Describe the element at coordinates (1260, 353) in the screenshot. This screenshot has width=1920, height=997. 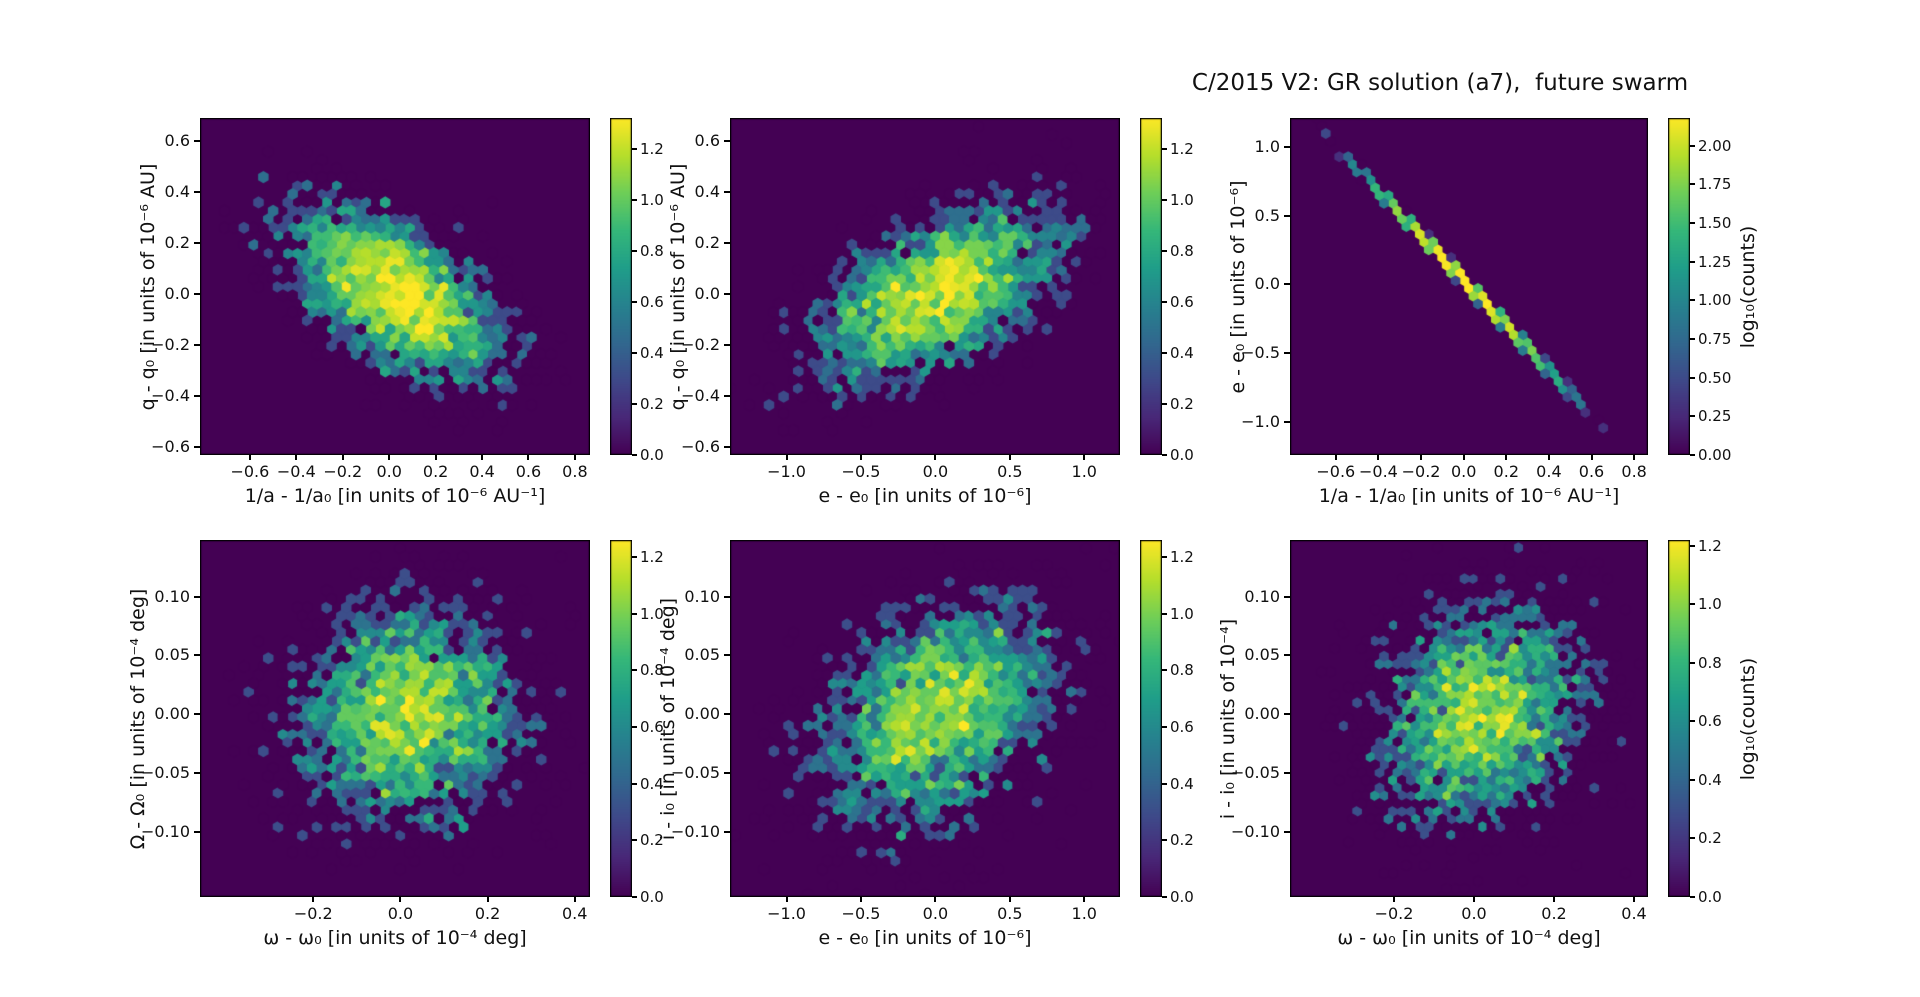
I see `y-tick-label: −0.5` at that location.